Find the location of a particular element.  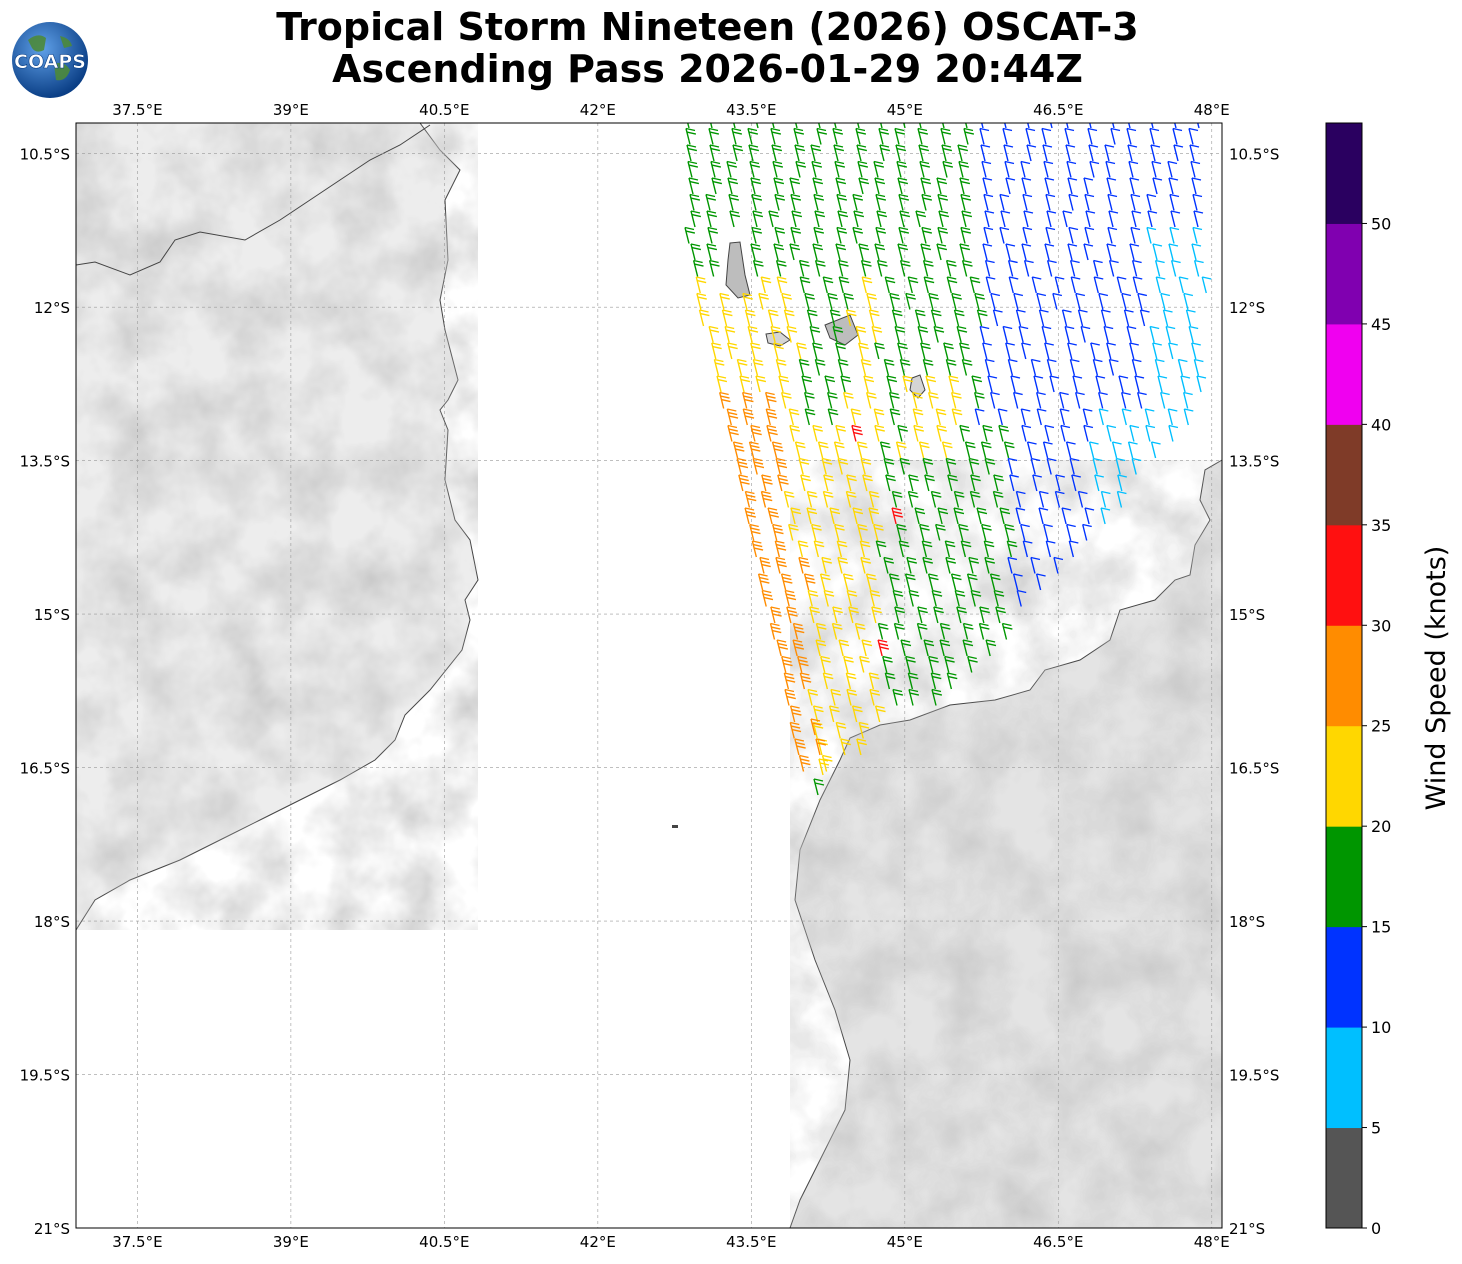

chart-title-line-1: Tropical Storm Nineteen (2026) OSCAT-3 is located at coordinates (707, 27).